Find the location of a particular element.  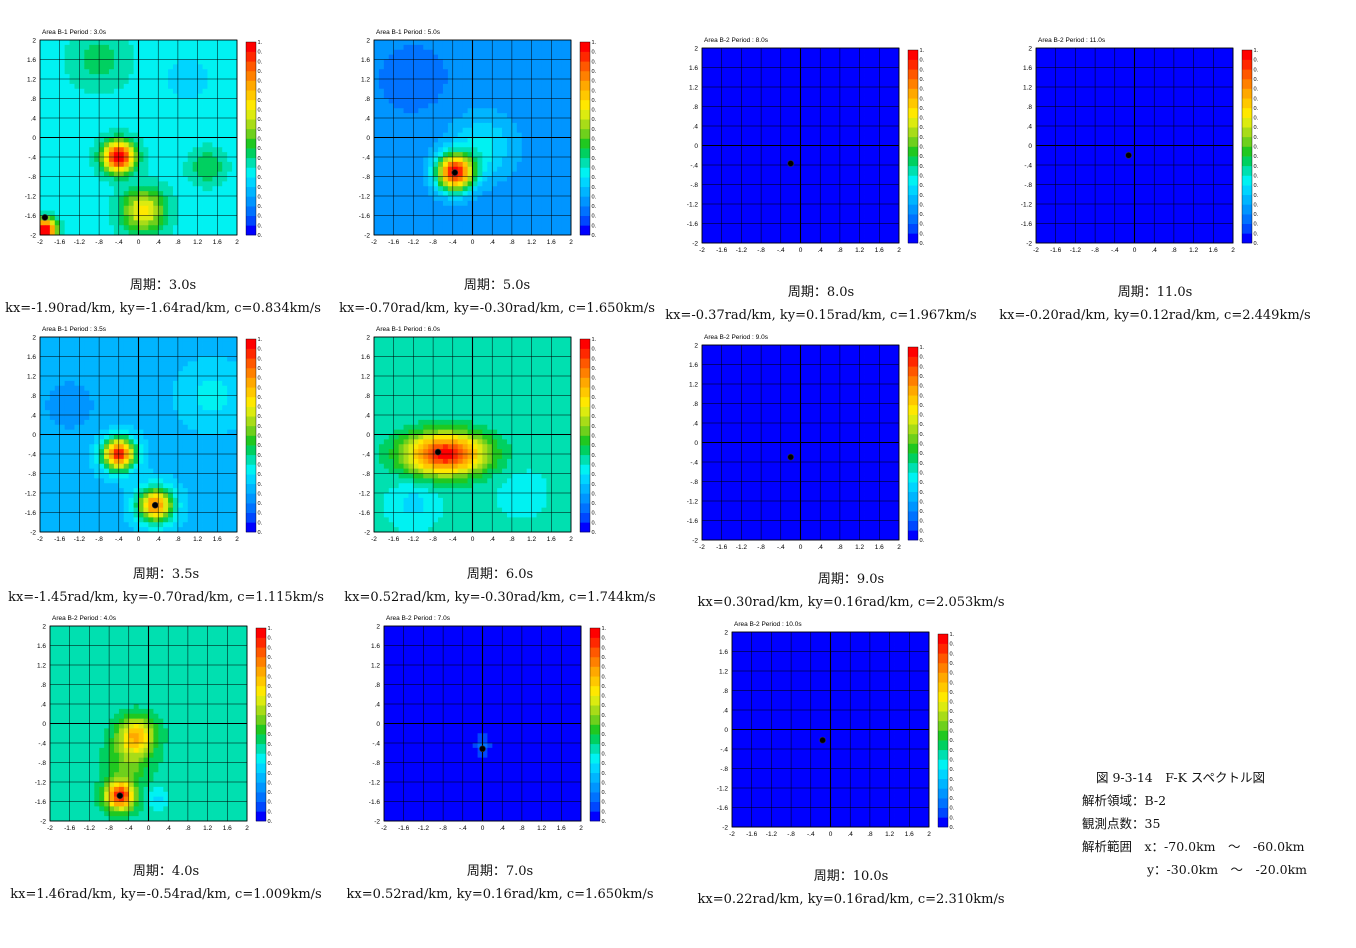

colorbar-label: 1.00 is located at coordinates (260, 43).